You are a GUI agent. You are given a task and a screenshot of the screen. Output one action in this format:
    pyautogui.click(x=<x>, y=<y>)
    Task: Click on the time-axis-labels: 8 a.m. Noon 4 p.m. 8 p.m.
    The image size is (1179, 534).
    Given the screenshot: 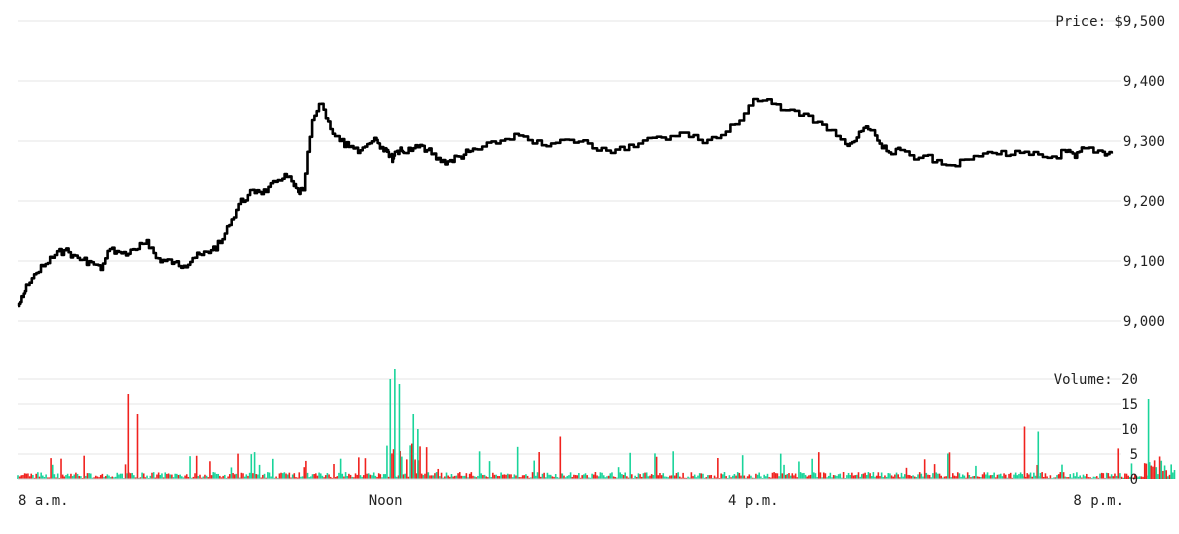 What is the action you would take?
    pyautogui.click(x=571, y=501)
    